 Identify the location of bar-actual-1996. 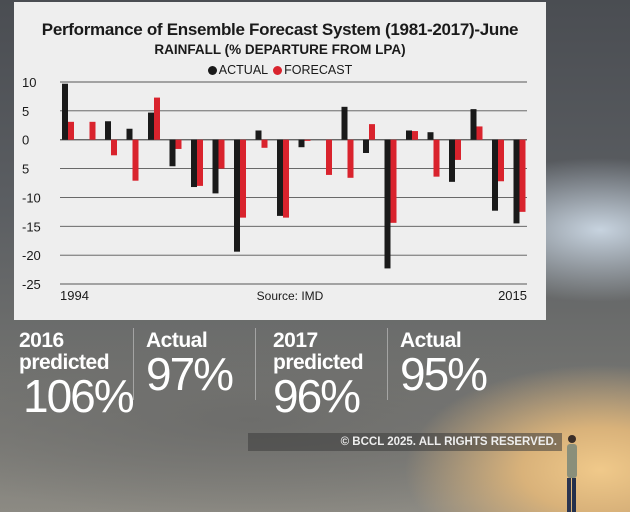
(108, 130).